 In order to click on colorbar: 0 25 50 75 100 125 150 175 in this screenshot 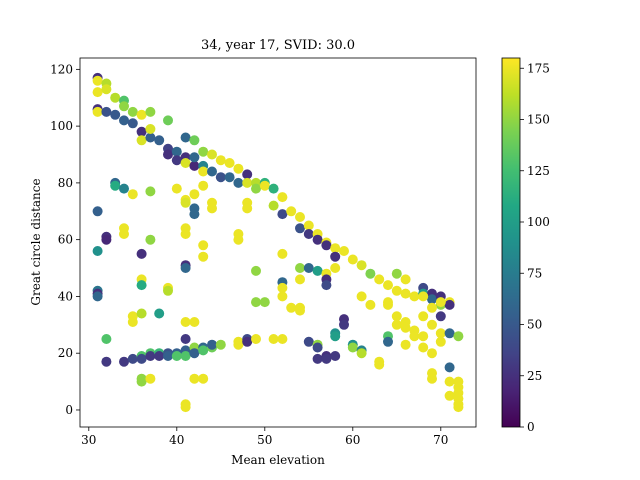, I will do `click(525, 245)`.